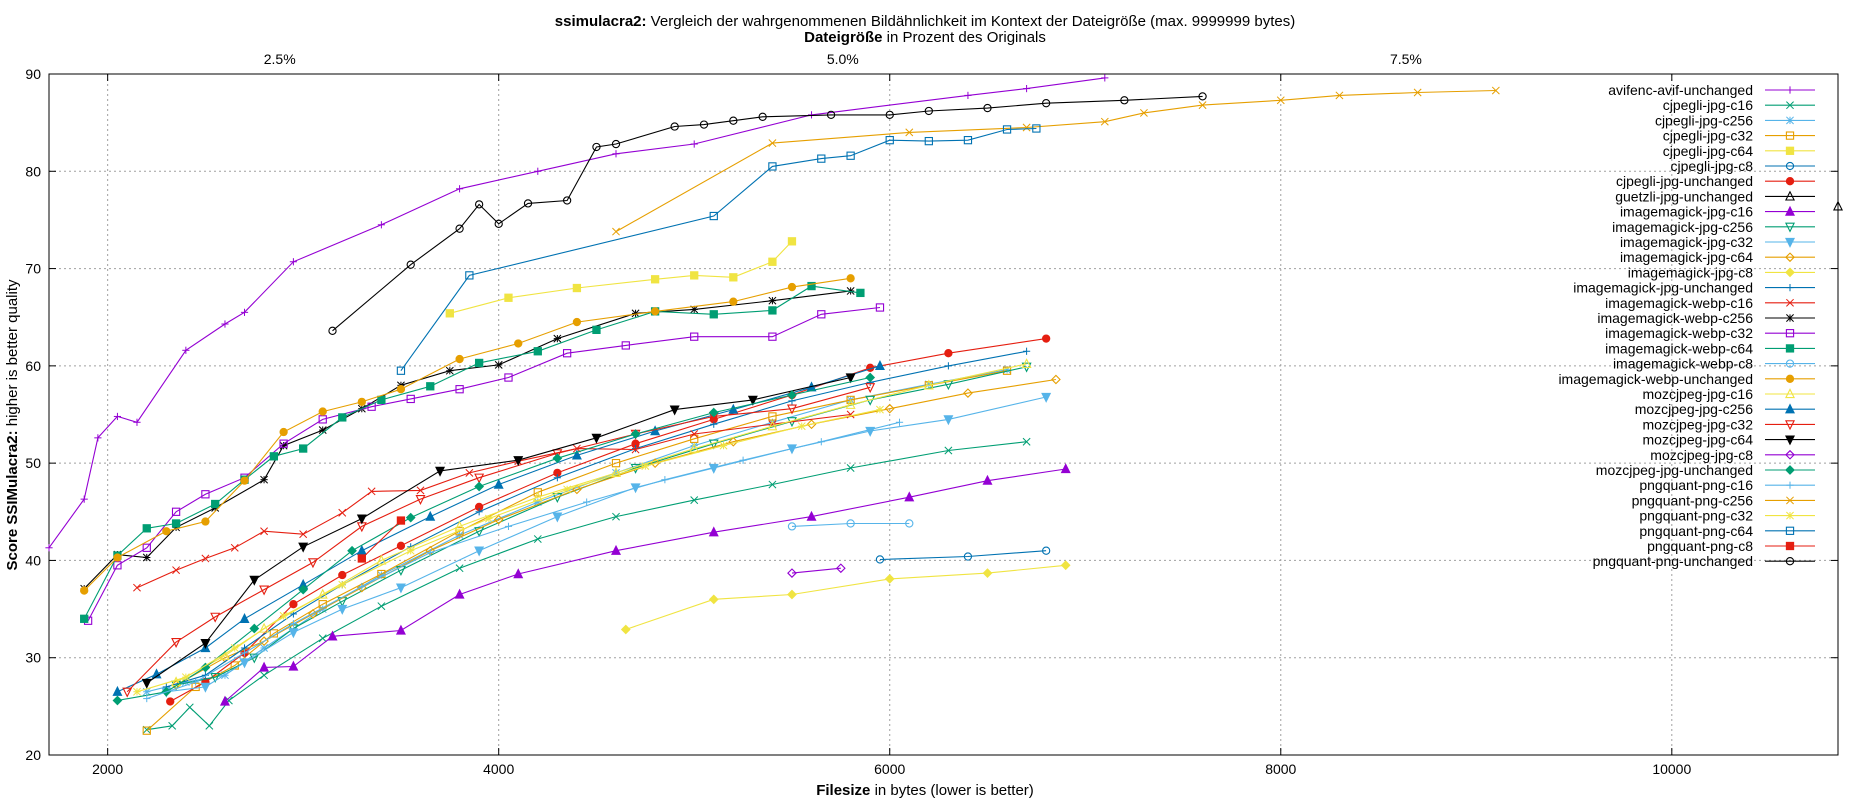 The height and width of the screenshot is (800, 1850). I want to click on x-tick-label: 4000, so click(498, 769).